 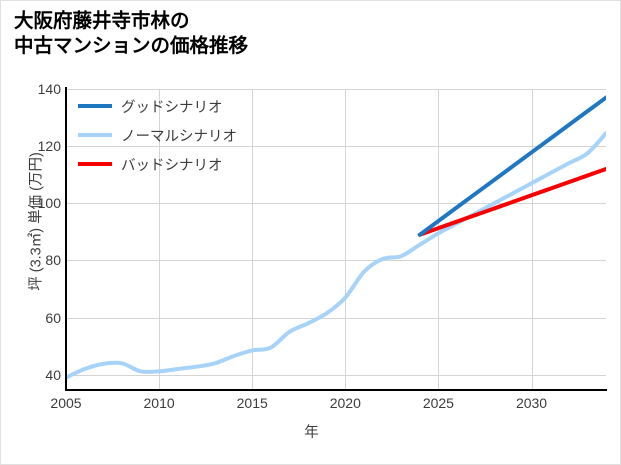 What do you see at coordinates (336, 390) in the screenshot?
I see `x-axis-spine` at bounding box center [336, 390].